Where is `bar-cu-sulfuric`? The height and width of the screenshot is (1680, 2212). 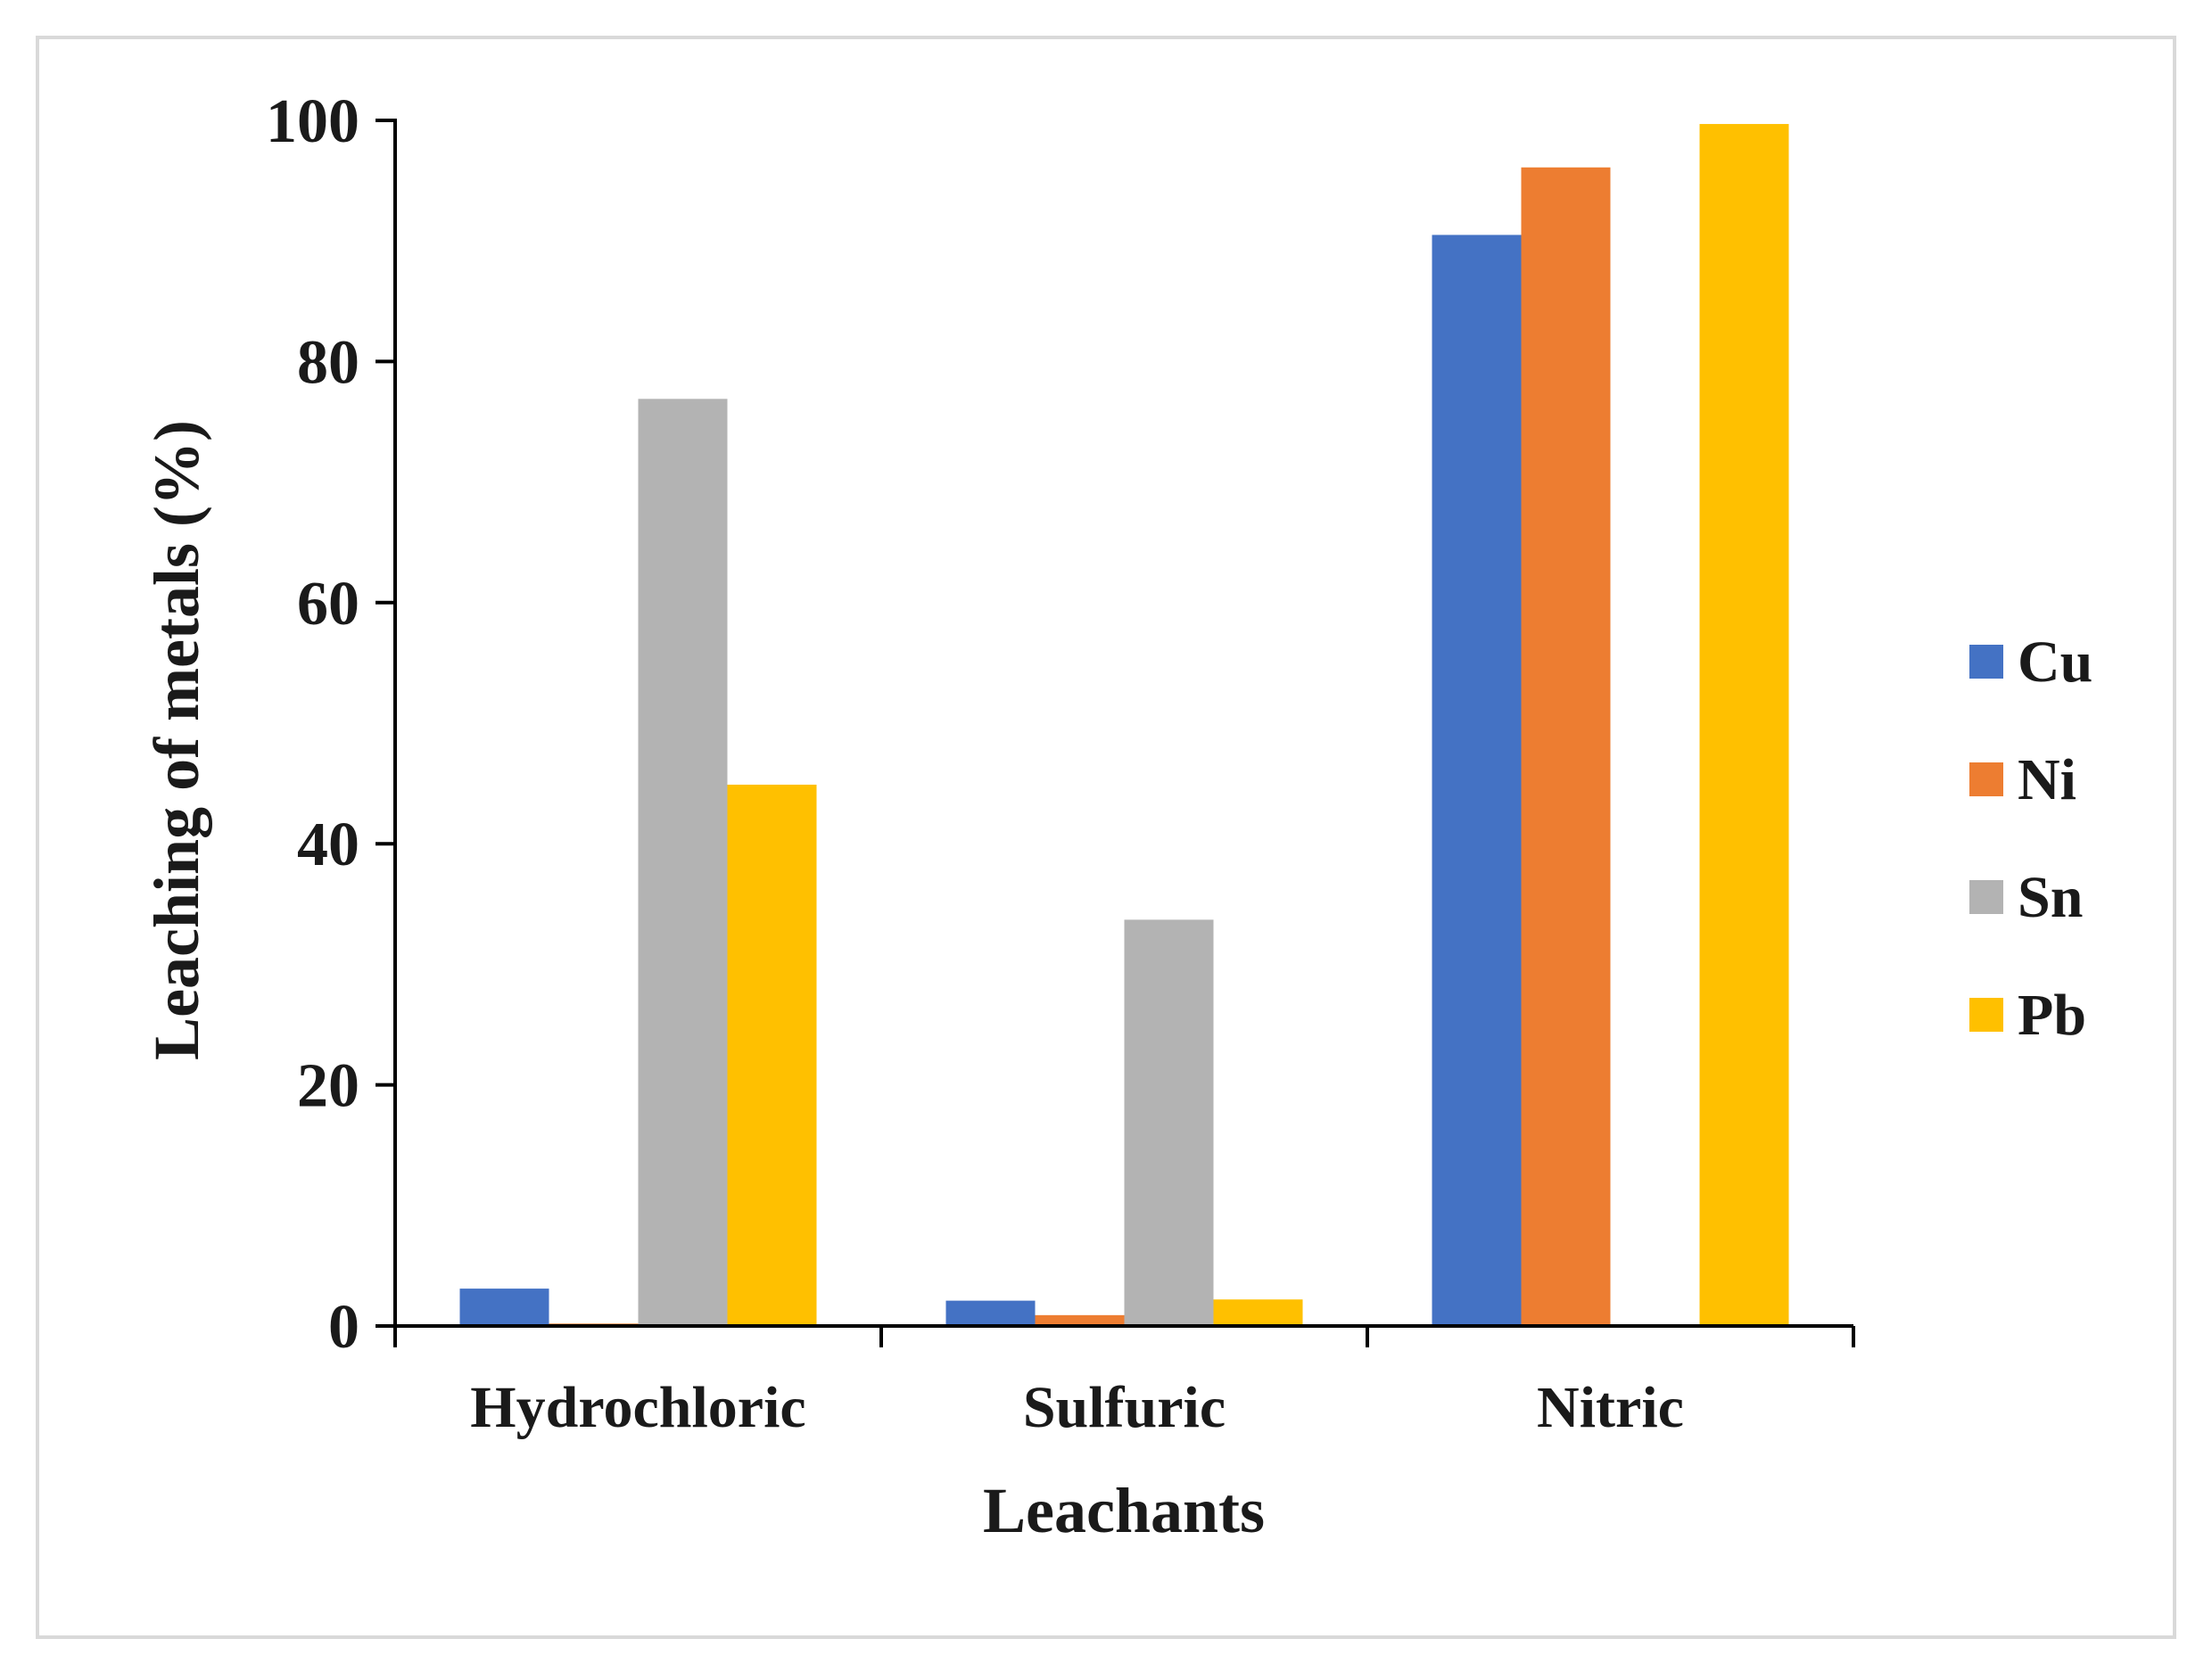
bar-cu-sulfuric is located at coordinates (991, 1313).